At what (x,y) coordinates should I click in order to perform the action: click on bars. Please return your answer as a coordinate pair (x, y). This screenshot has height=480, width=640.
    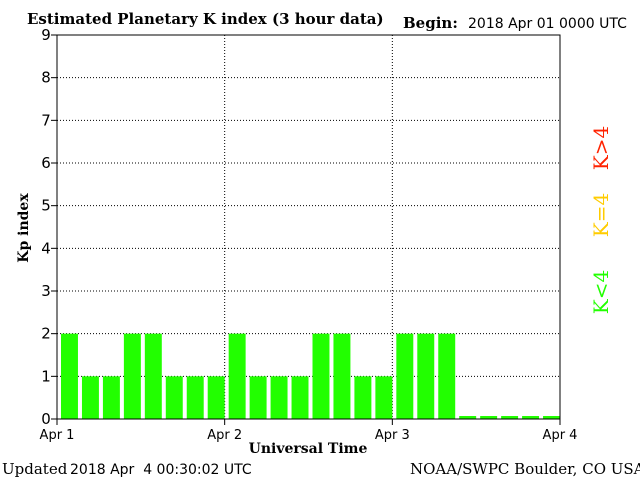
    Looking at the image, I should click on (310, 376).